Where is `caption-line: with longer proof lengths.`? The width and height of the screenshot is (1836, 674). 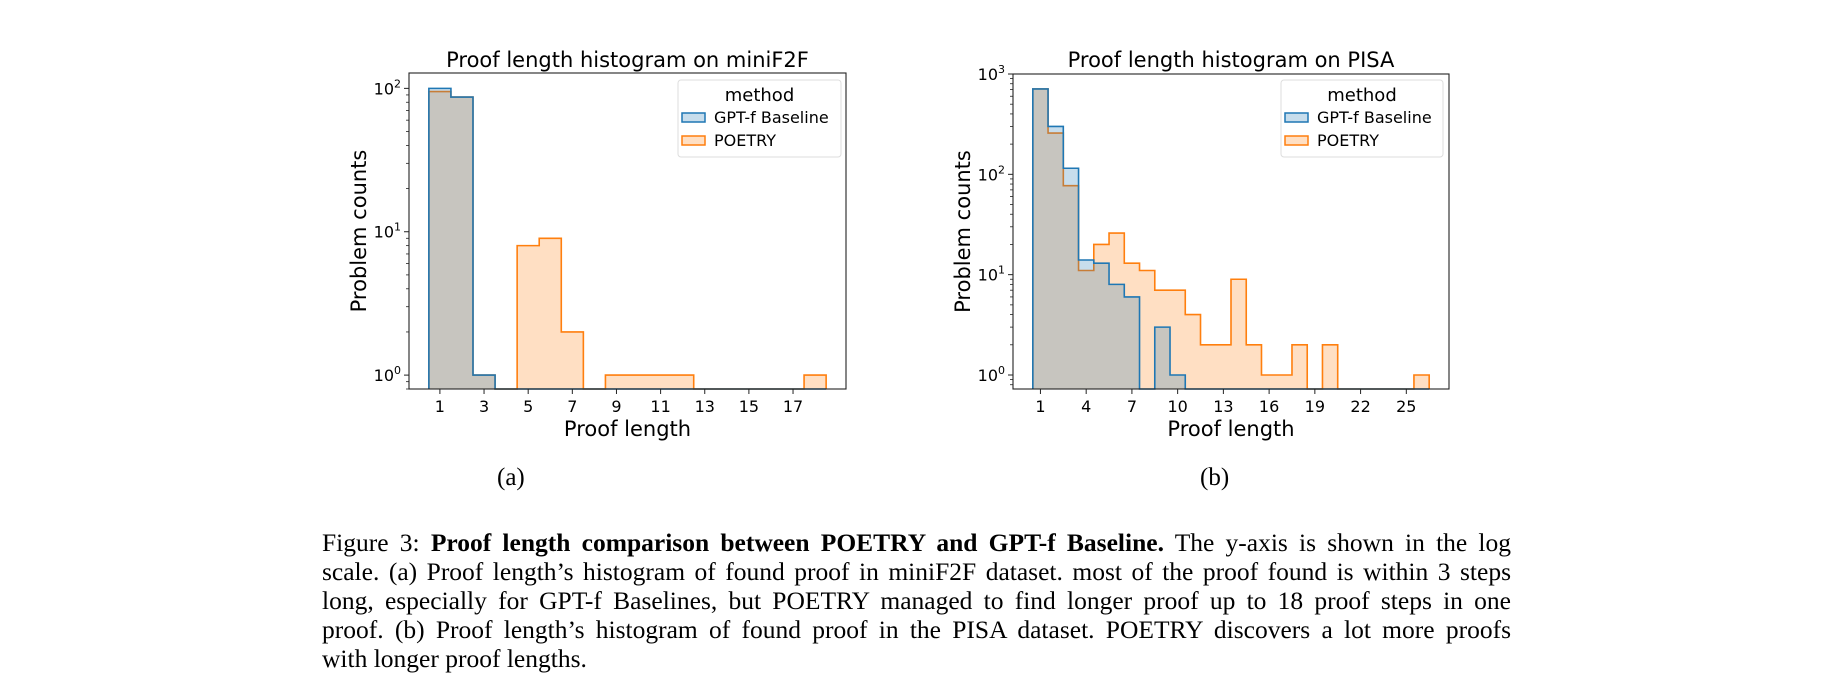
caption-line: with longer proof lengths. is located at coordinates (454, 658).